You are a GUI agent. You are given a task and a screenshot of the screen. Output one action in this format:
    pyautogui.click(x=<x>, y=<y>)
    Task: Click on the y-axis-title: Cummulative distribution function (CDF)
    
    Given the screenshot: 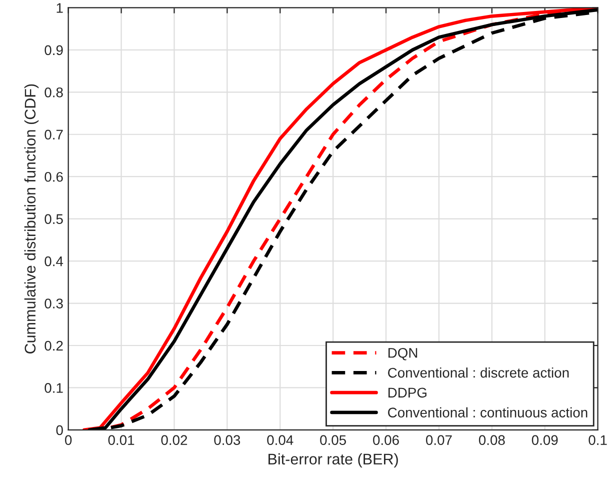 What is the action you would take?
    pyautogui.click(x=31, y=219)
    